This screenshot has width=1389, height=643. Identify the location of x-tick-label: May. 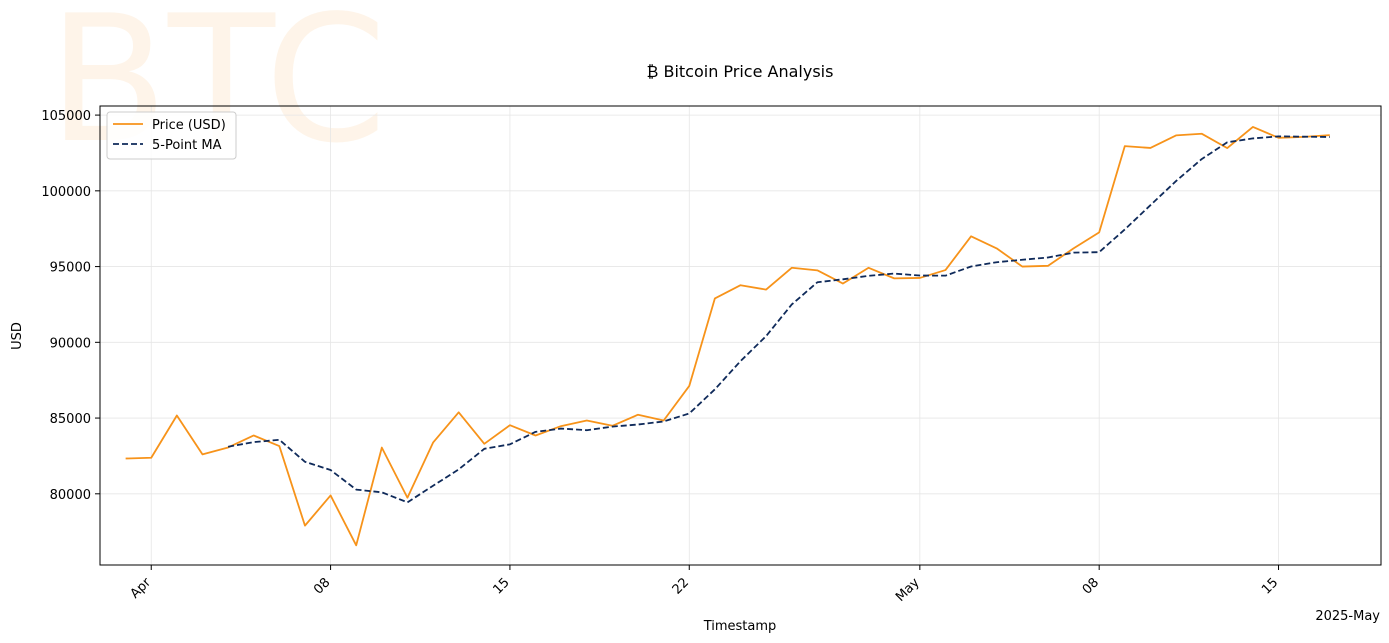
(908, 590).